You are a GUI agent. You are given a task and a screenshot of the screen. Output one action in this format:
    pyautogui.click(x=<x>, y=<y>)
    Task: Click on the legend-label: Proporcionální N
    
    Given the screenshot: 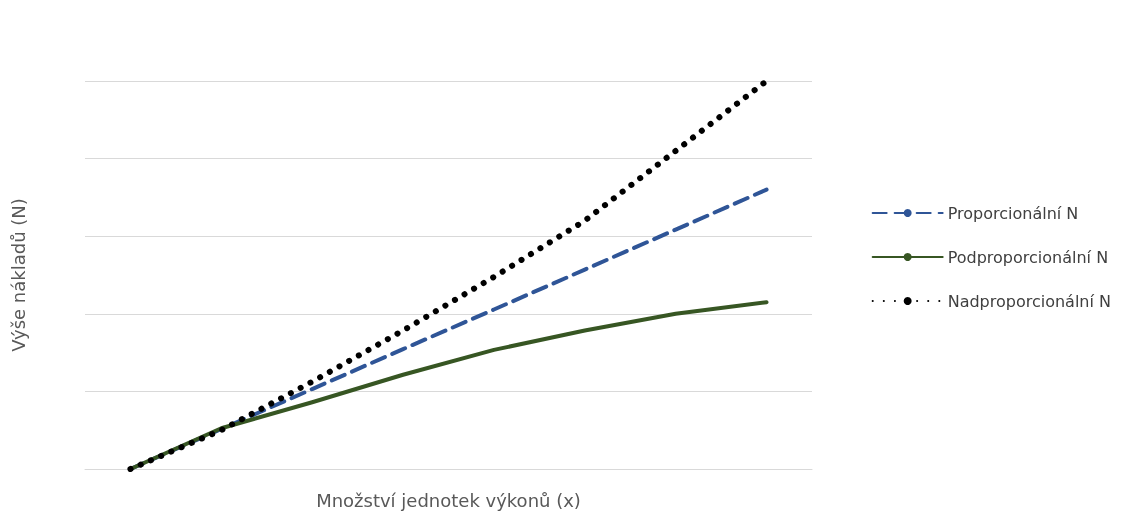 What is the action you would take?
    pyautogui.click(x=1013, y=213)
    